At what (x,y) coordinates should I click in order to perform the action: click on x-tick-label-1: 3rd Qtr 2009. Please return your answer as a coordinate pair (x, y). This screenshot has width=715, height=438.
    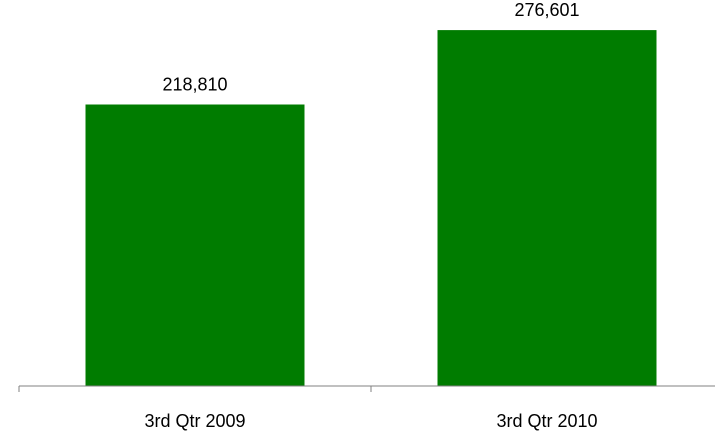
    Looking at the image, I should click on (194, 421).